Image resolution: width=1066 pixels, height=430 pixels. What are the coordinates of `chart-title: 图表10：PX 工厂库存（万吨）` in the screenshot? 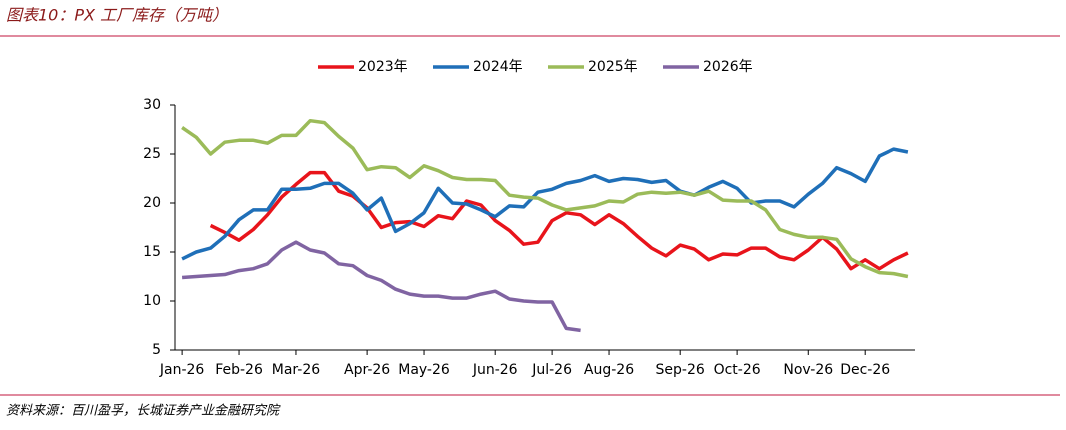 It's located at (117, 15).